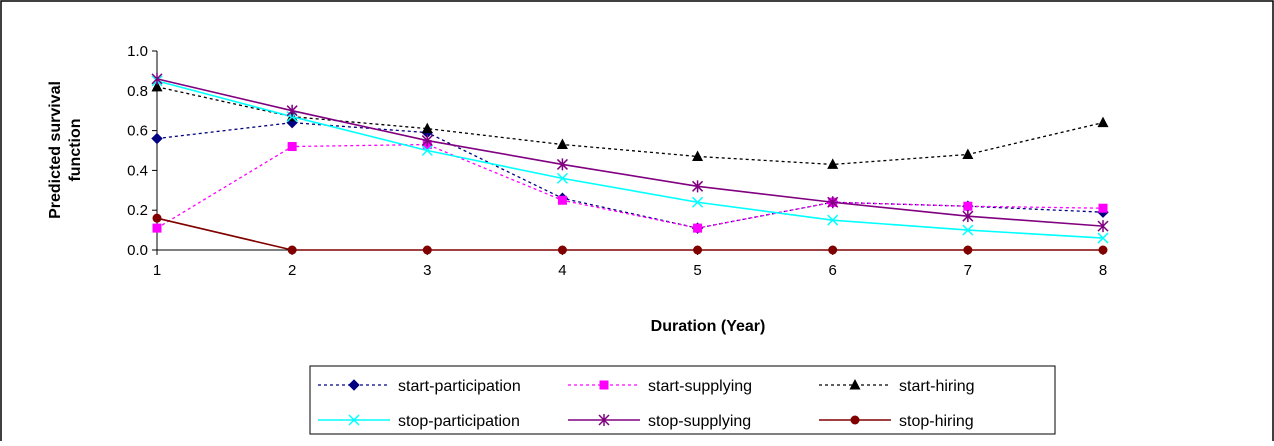  I want to click on x-tick-label: 4, so click(562, 270).